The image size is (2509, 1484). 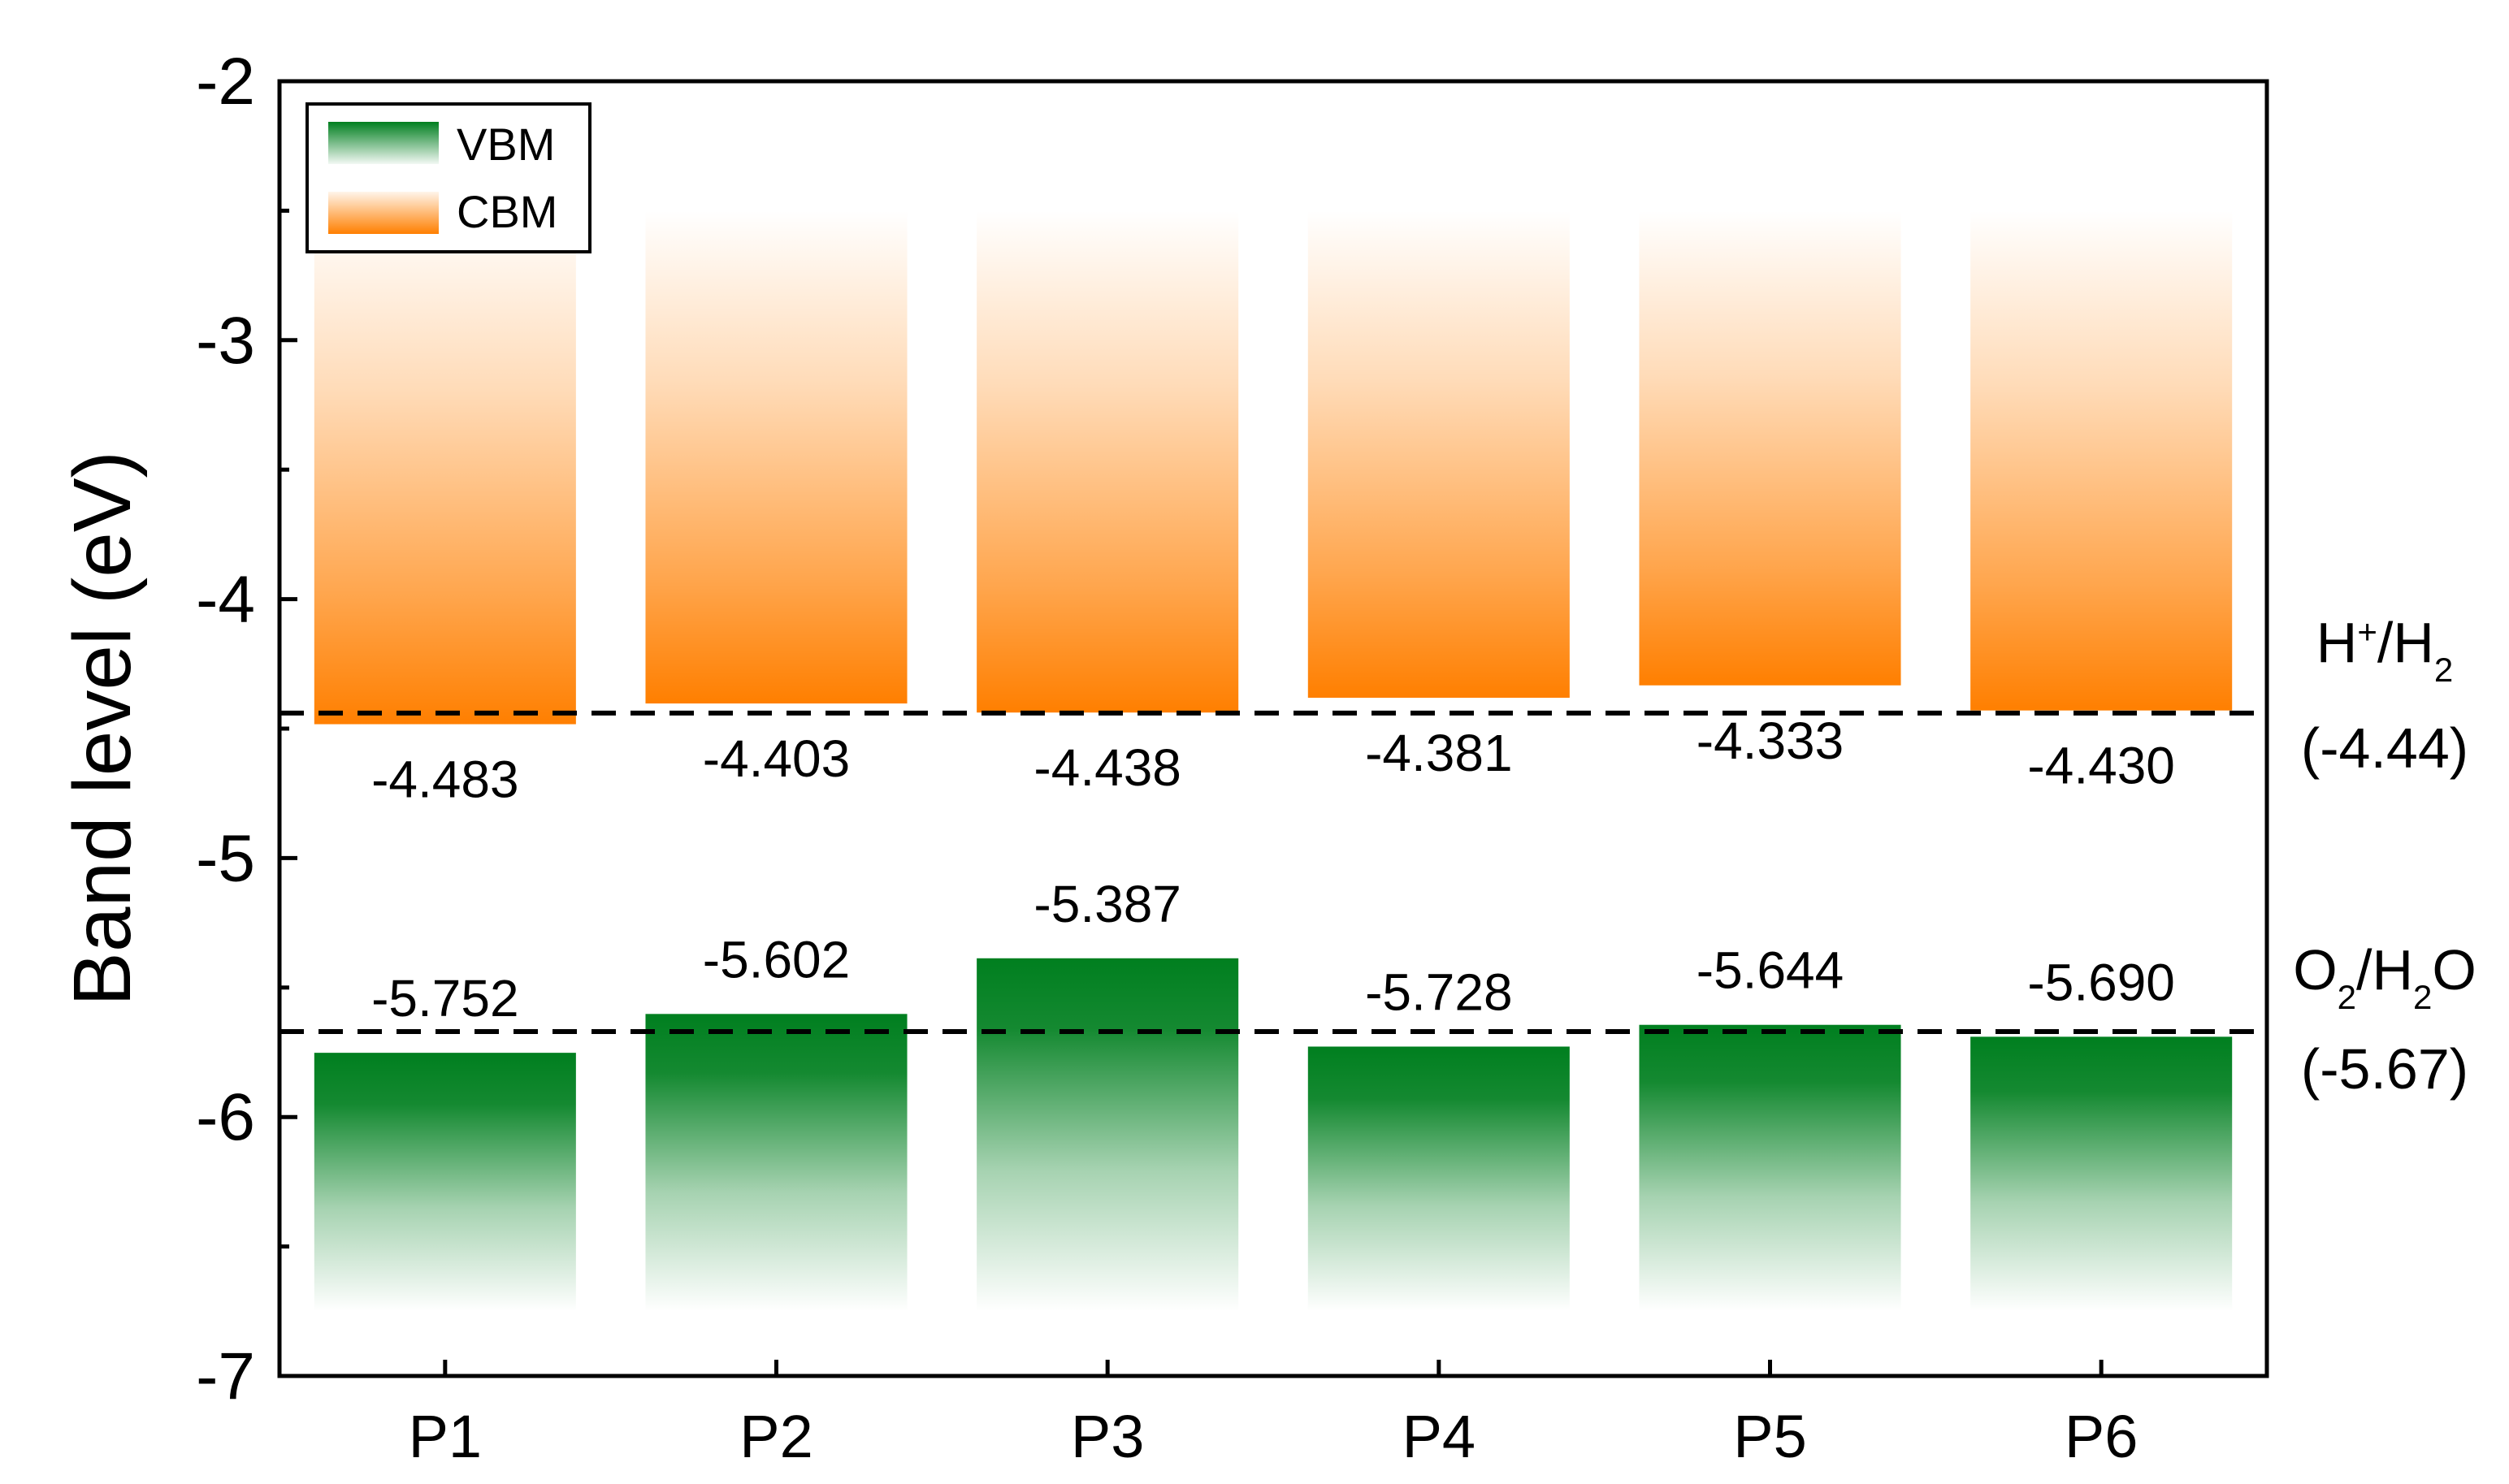 What do you see at coordinates (225, 82) in the screenshot?
I see `y-tick-label: -2` at bounding box center [225, 82].